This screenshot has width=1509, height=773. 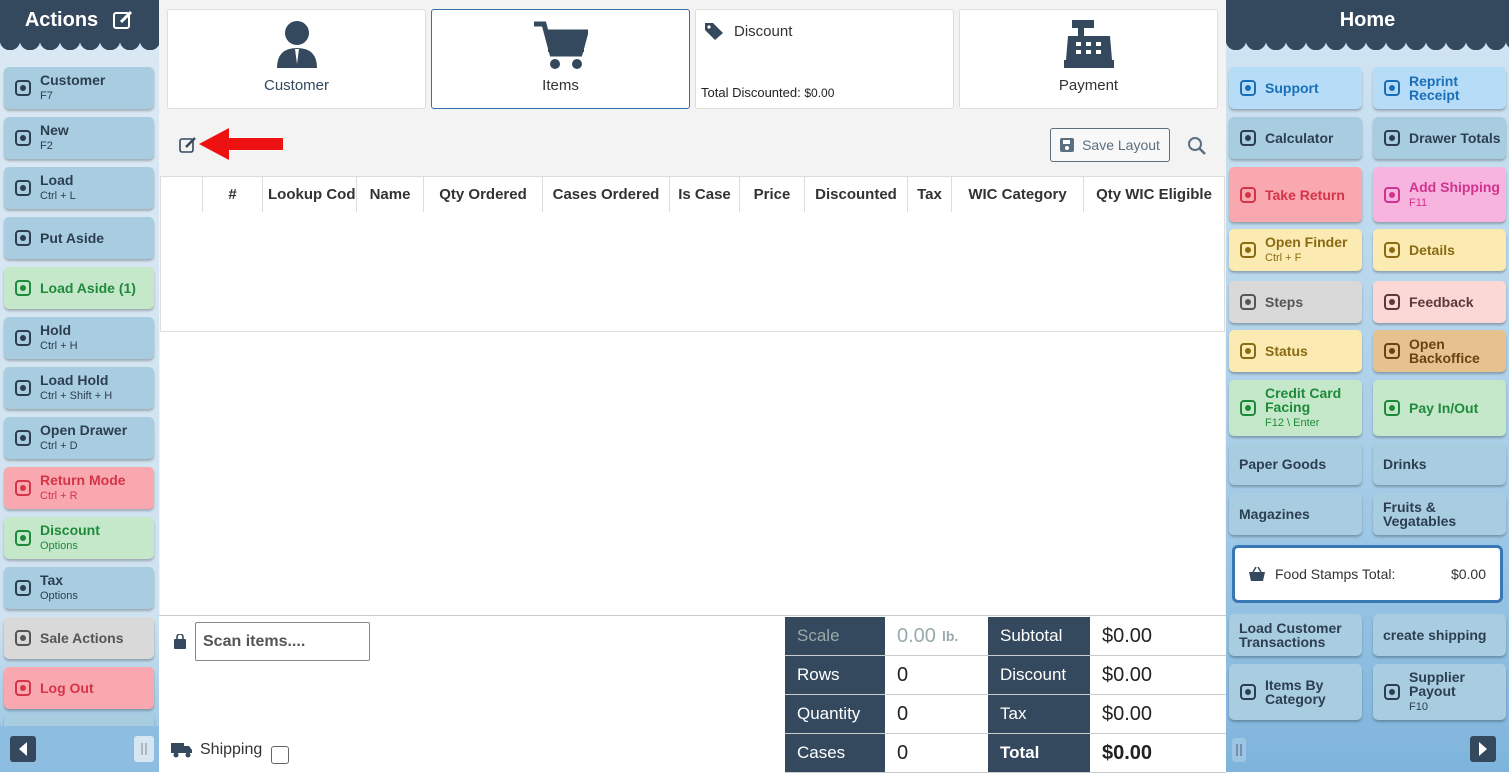 What do you see at coordinates (231, 749) in the screenshot?
I see `shipping-label: Shipping` at bounding box center [231, 749].